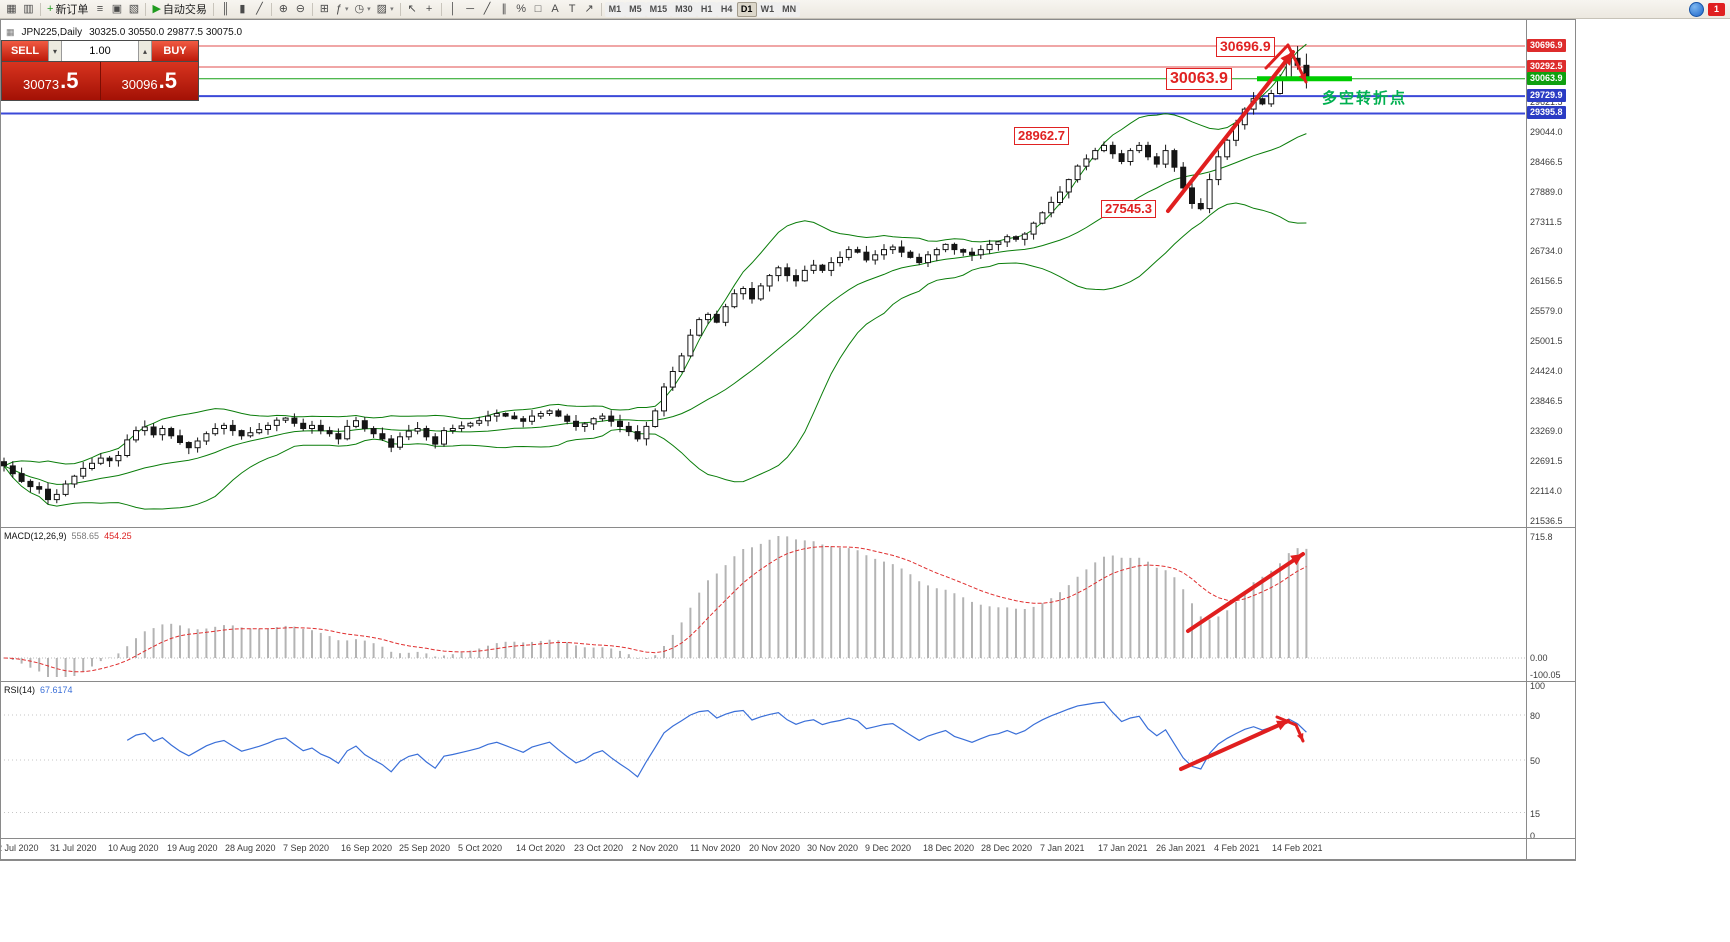 The width and height of the screenshot is (1730, 942). I want to click on macd-main-value: 558.65, so click(85, 536).